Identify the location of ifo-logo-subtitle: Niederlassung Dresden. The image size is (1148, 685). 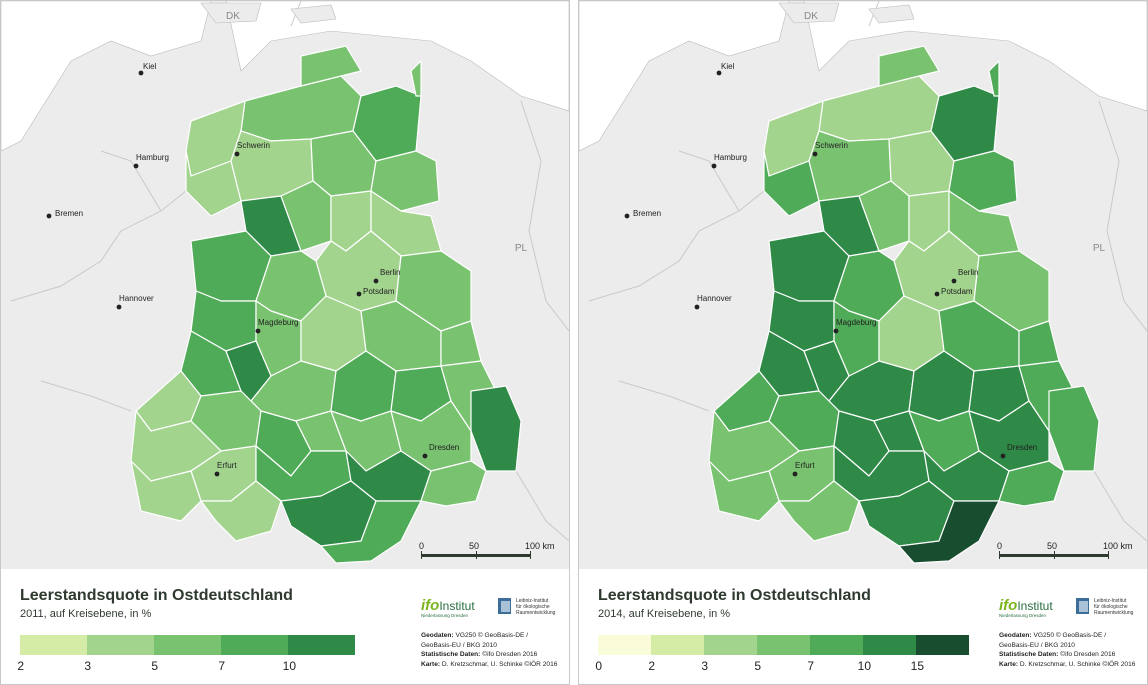
(1023, 615).